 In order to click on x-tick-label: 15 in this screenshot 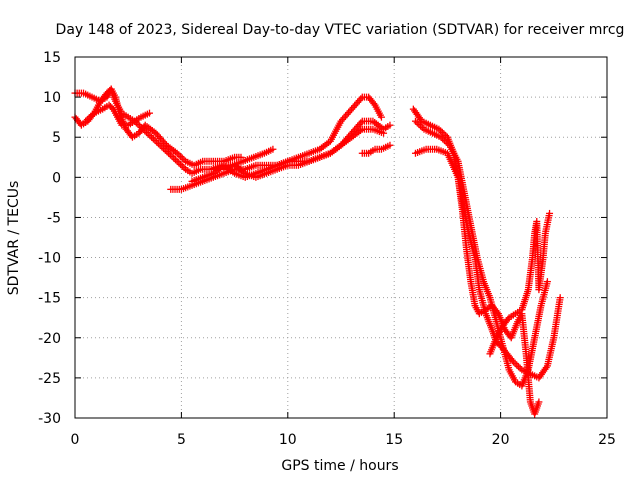, I will do `click(394, 440)`.